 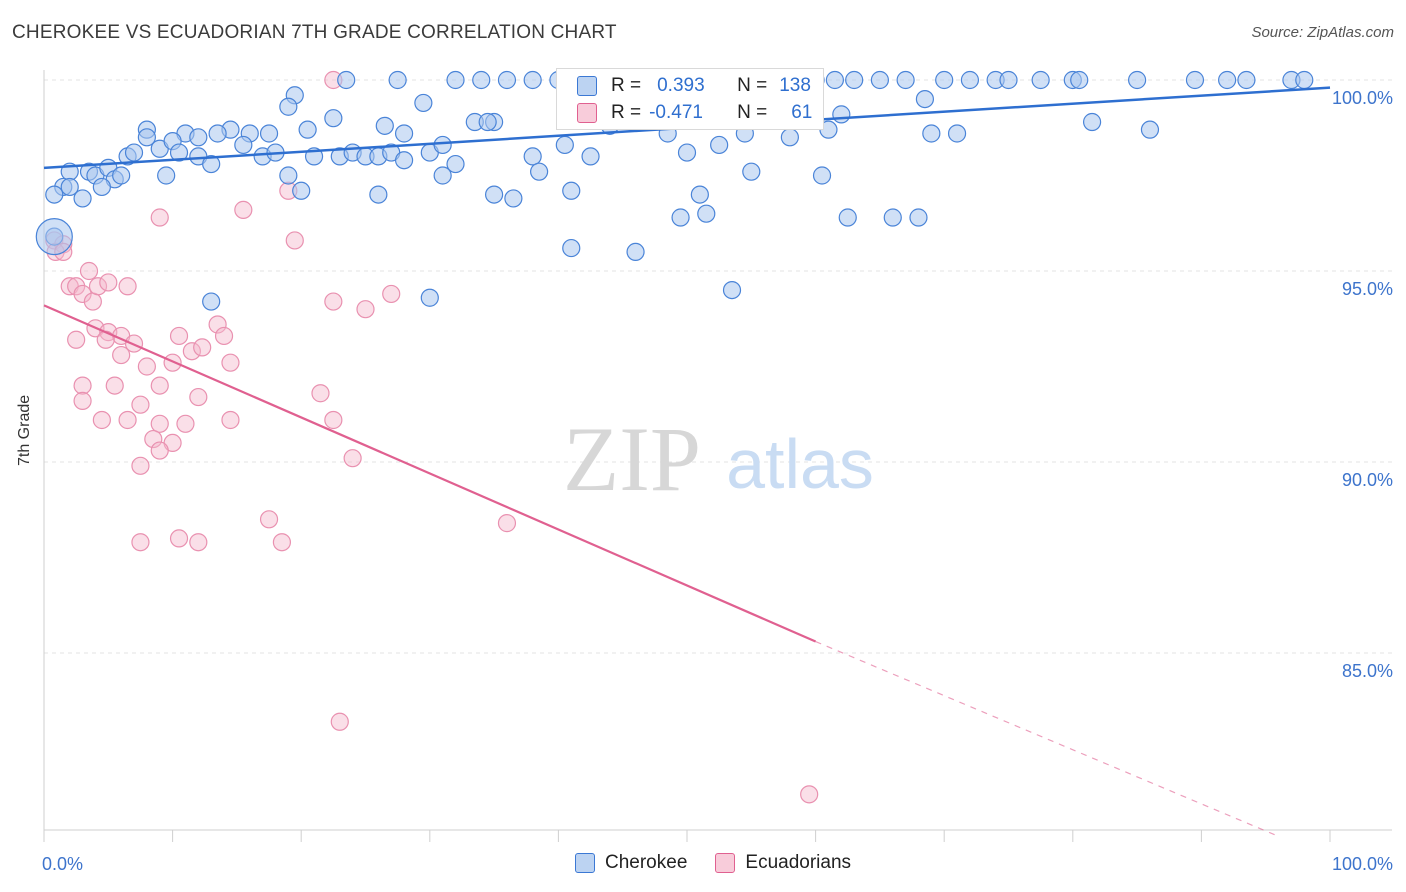 I want to click on cherokee-n-value: 138, so click(x=795, y=85).